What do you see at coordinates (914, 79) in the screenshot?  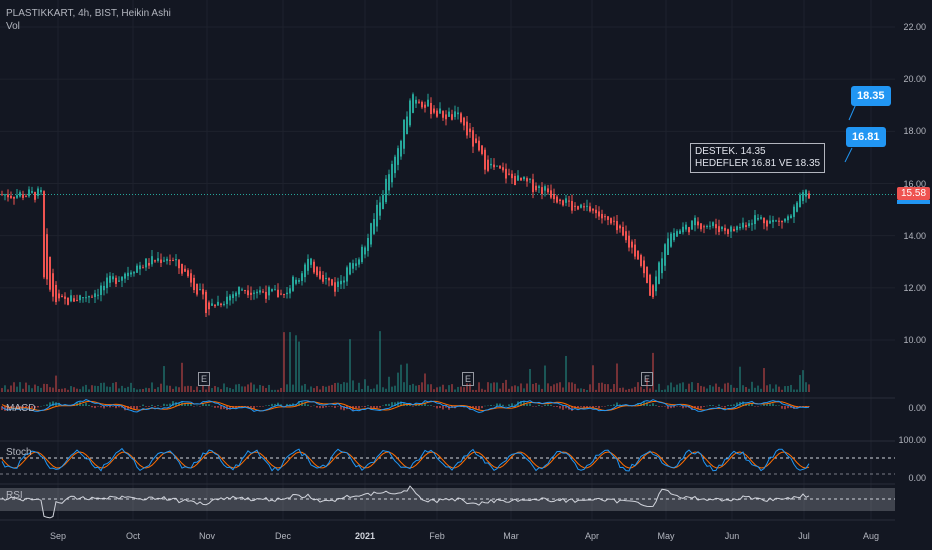 I see `price-tick-label: 20.00` at bounding box center [914, 79].